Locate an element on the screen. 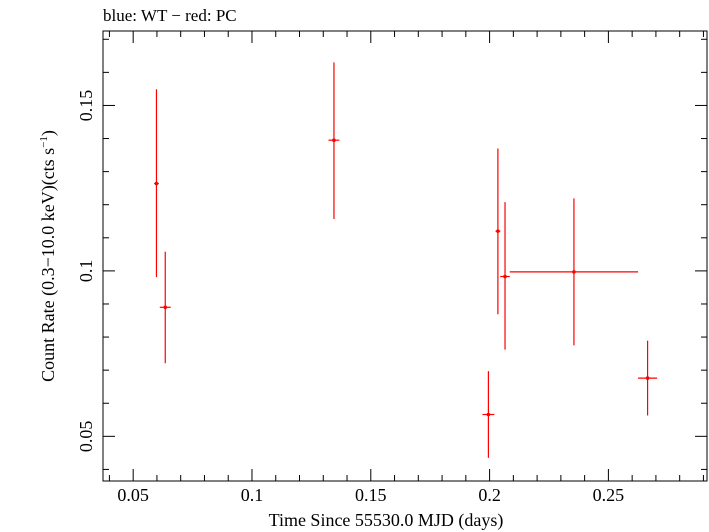 The width and height of the screenshot is (709, 532). x-tick-label: 0.05 is located at coordinates (133, 495).